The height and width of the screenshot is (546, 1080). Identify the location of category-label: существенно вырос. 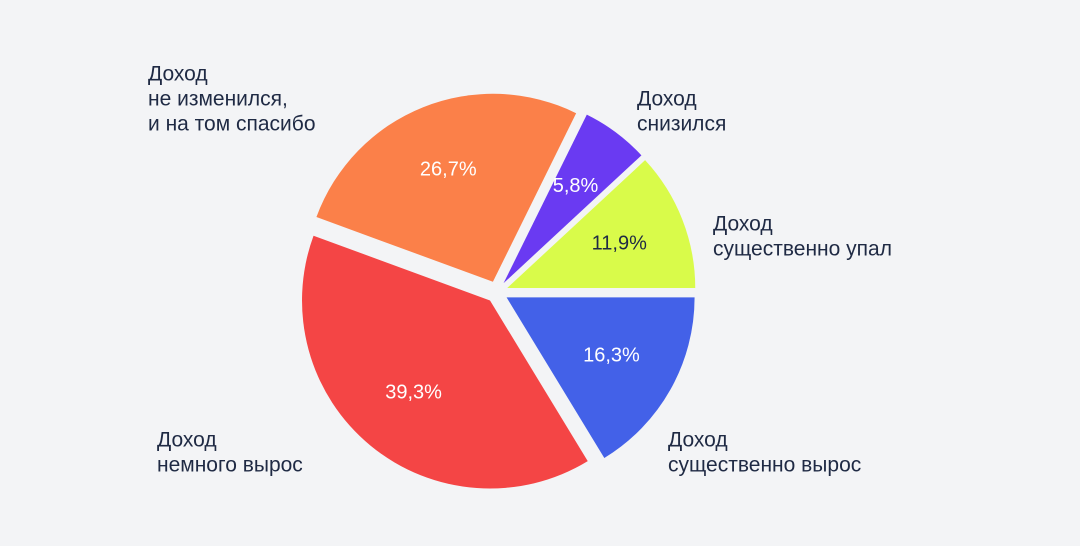
(764, 465).